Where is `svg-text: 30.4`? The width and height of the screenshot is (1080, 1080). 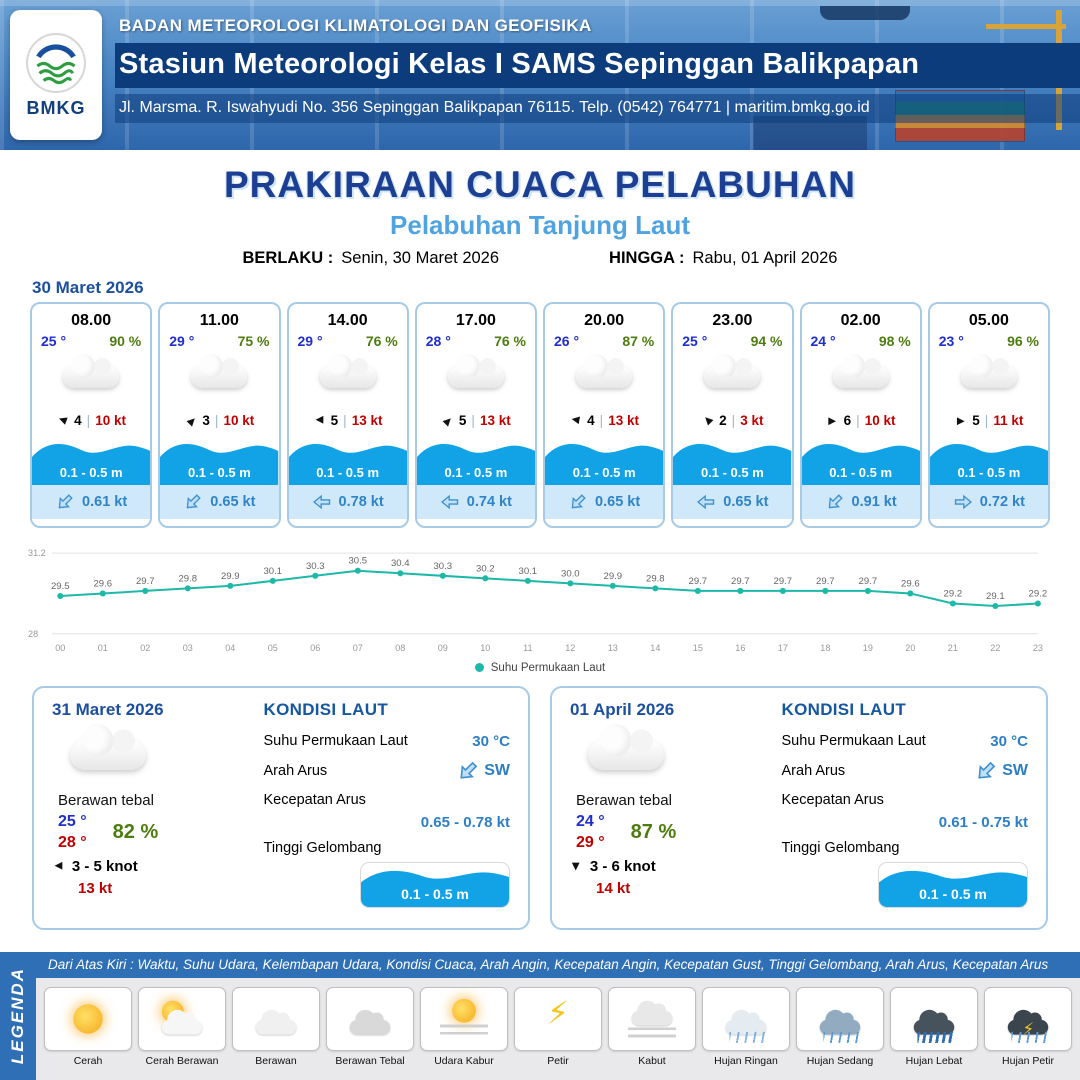 svg-text: 30.4 is located at coordinates (400, 563).